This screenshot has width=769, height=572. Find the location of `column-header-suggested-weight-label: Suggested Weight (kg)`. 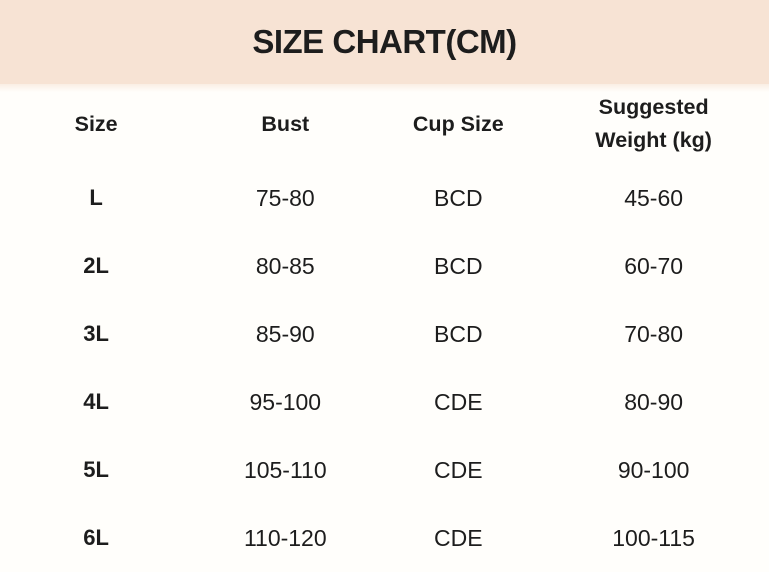

column-header-suggested-weight-label: Suggested Weight (kg) is located at coordinates (653, 123).